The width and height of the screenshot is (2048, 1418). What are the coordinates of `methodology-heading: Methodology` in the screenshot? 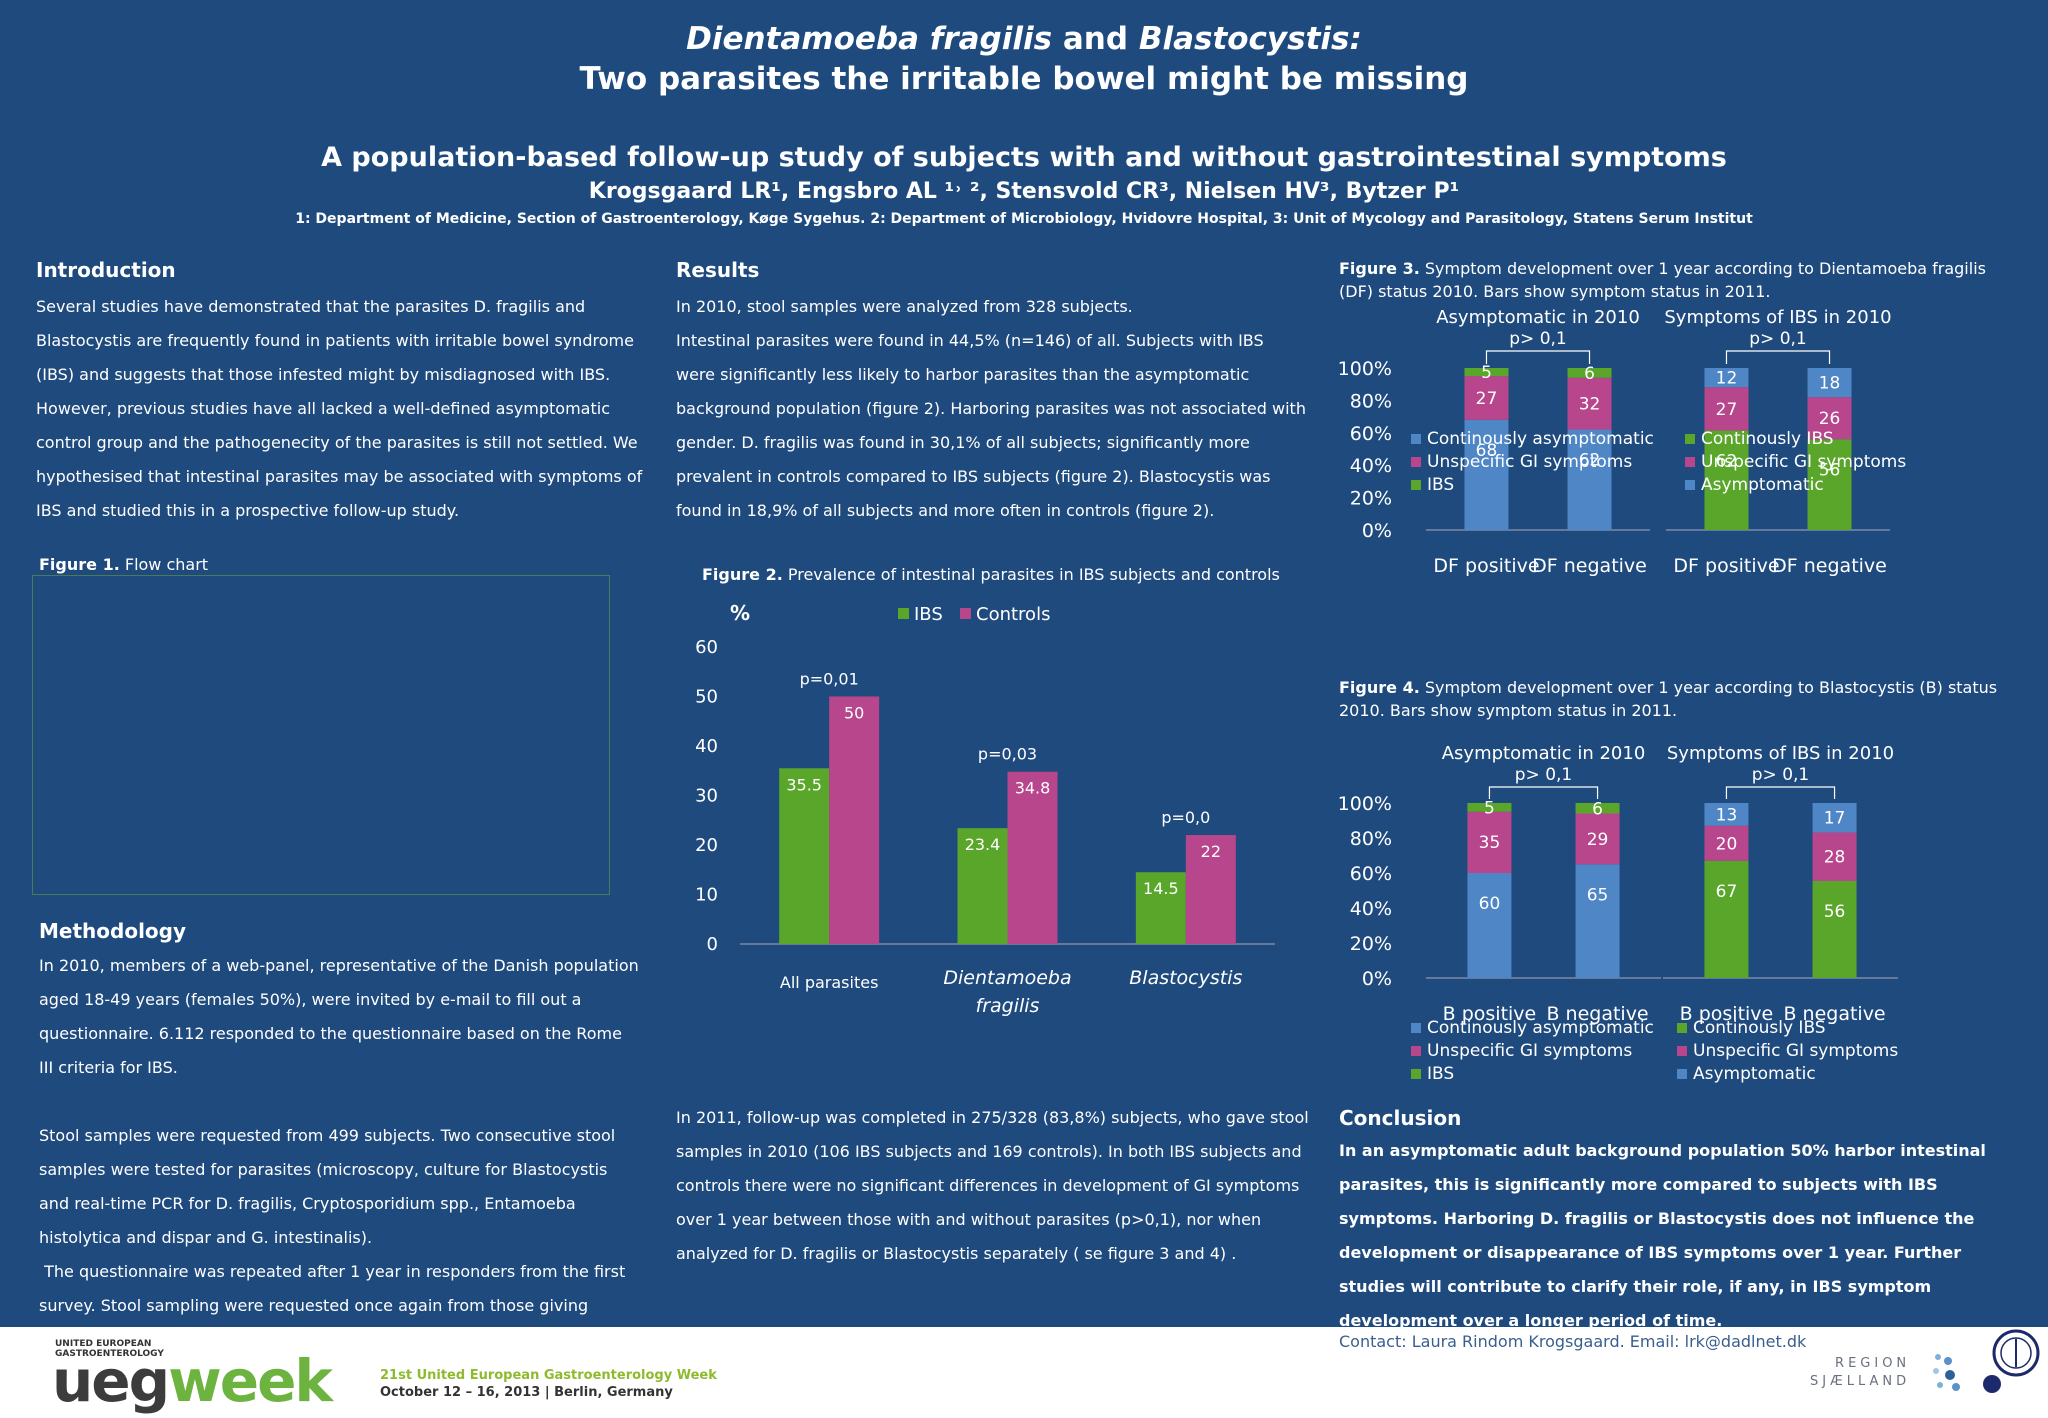 It's located at (113, 931).